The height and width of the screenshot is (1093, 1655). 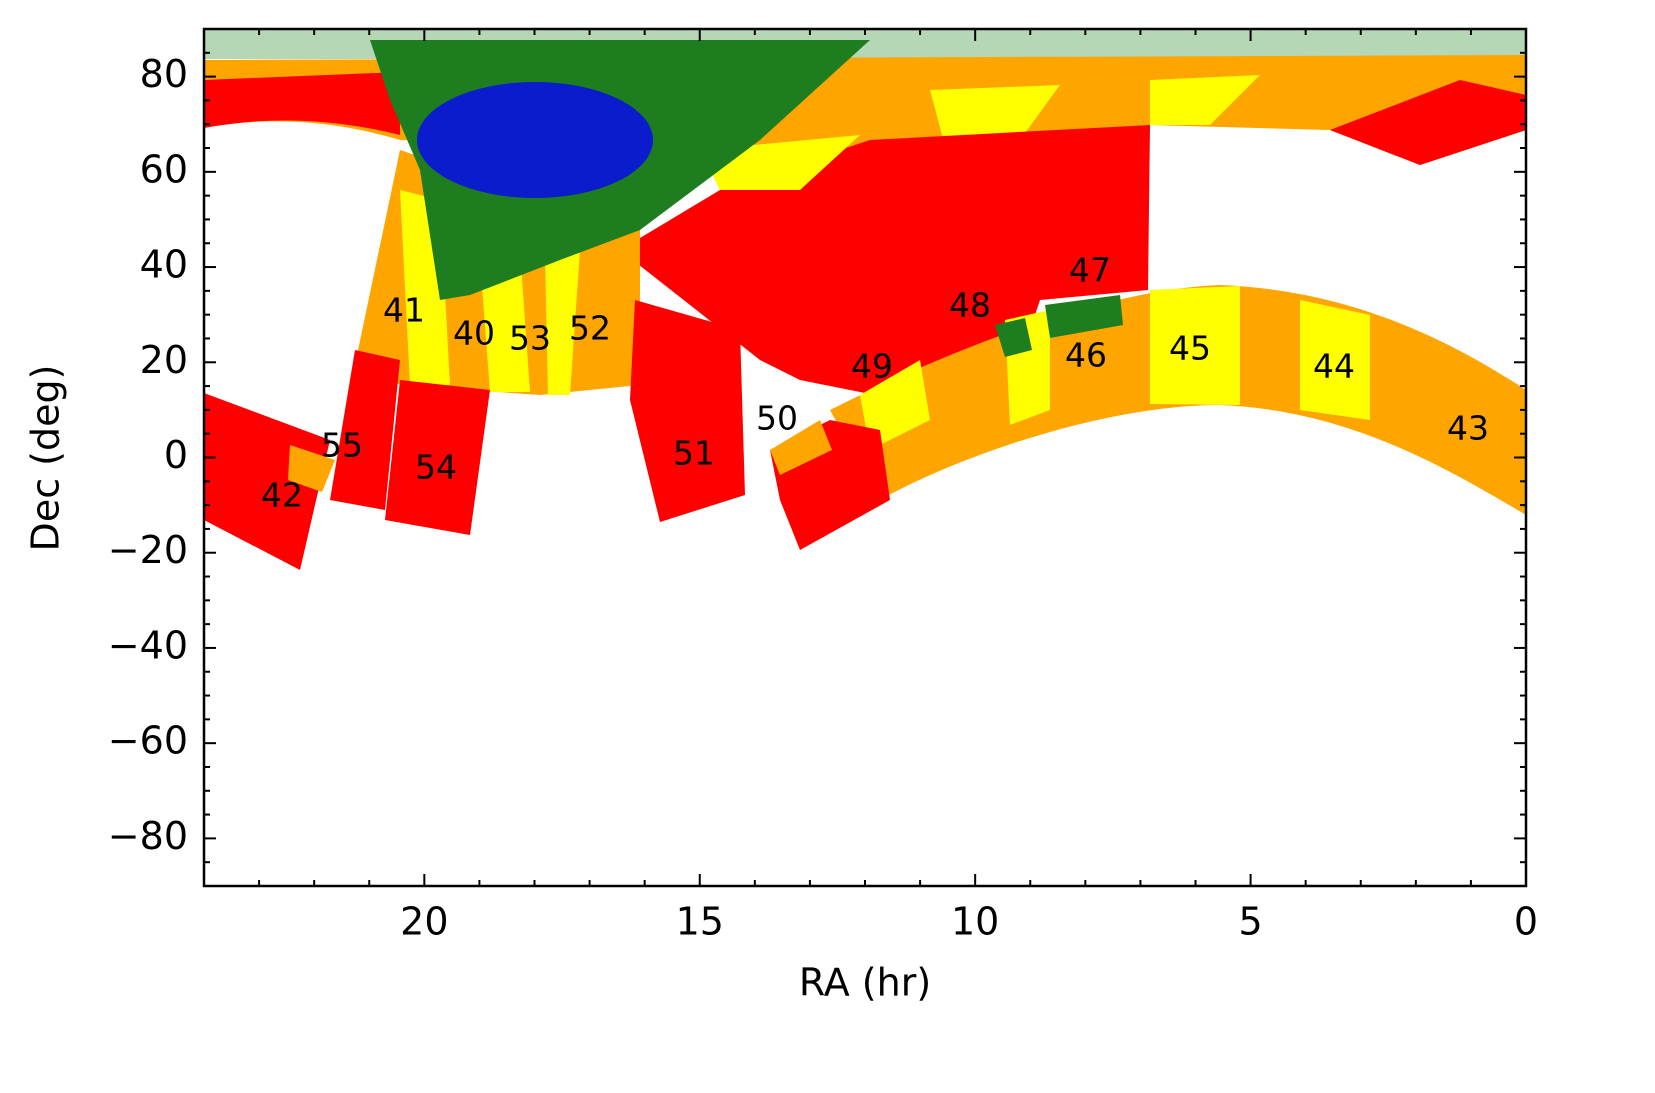 I want to click on x-axis-label: RA (hr), so click(x=865, y=983).